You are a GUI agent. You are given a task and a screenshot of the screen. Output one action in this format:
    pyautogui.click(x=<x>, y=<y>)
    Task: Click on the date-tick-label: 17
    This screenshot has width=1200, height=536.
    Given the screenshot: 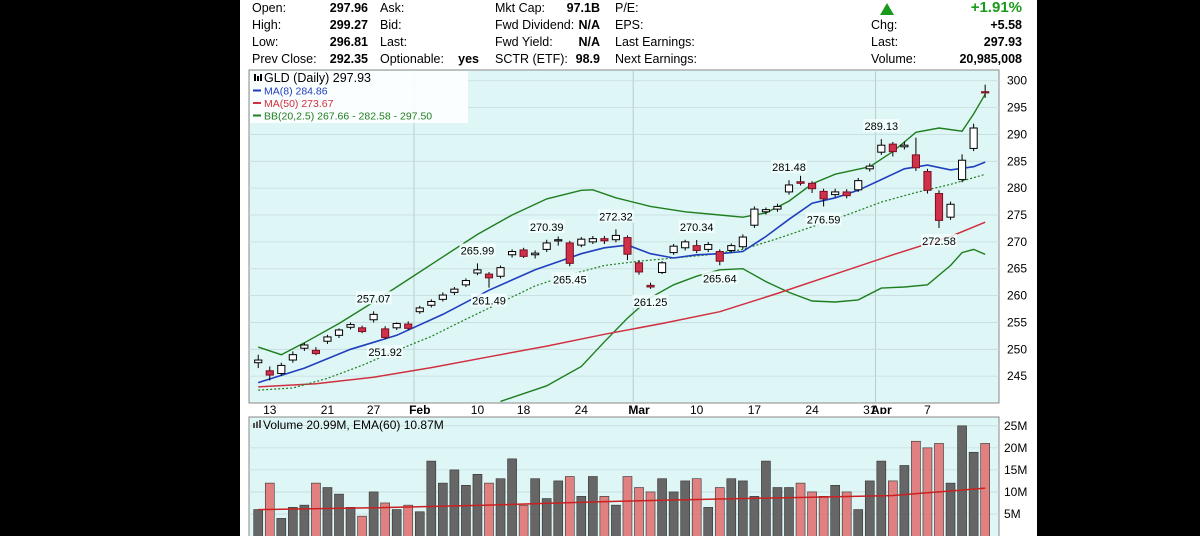 What is the action you would take?
    pyautogui.click(x=755, y=408)
    